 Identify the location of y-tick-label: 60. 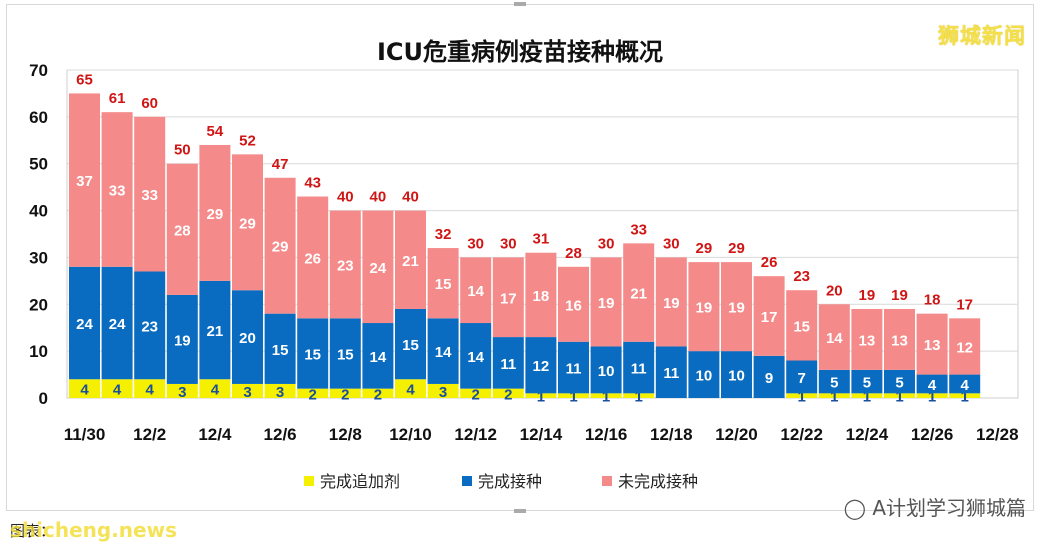
(38, 117).